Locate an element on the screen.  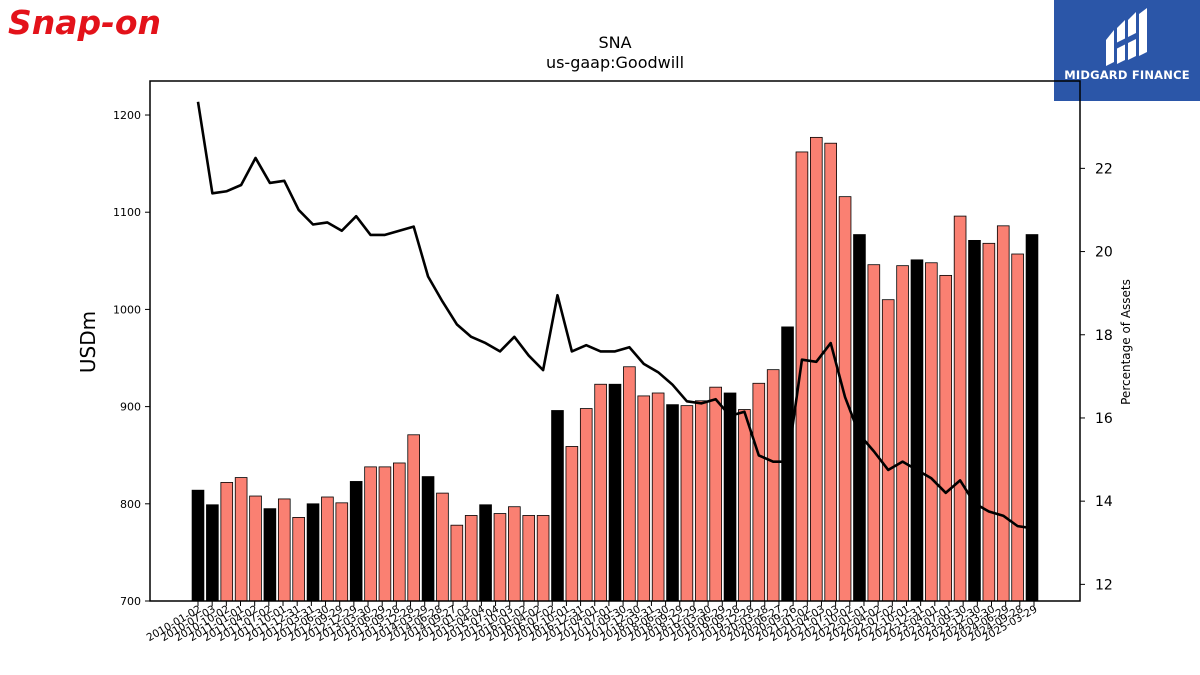
y-tick-label-right: 14 is located at coordinates (1104, 502).